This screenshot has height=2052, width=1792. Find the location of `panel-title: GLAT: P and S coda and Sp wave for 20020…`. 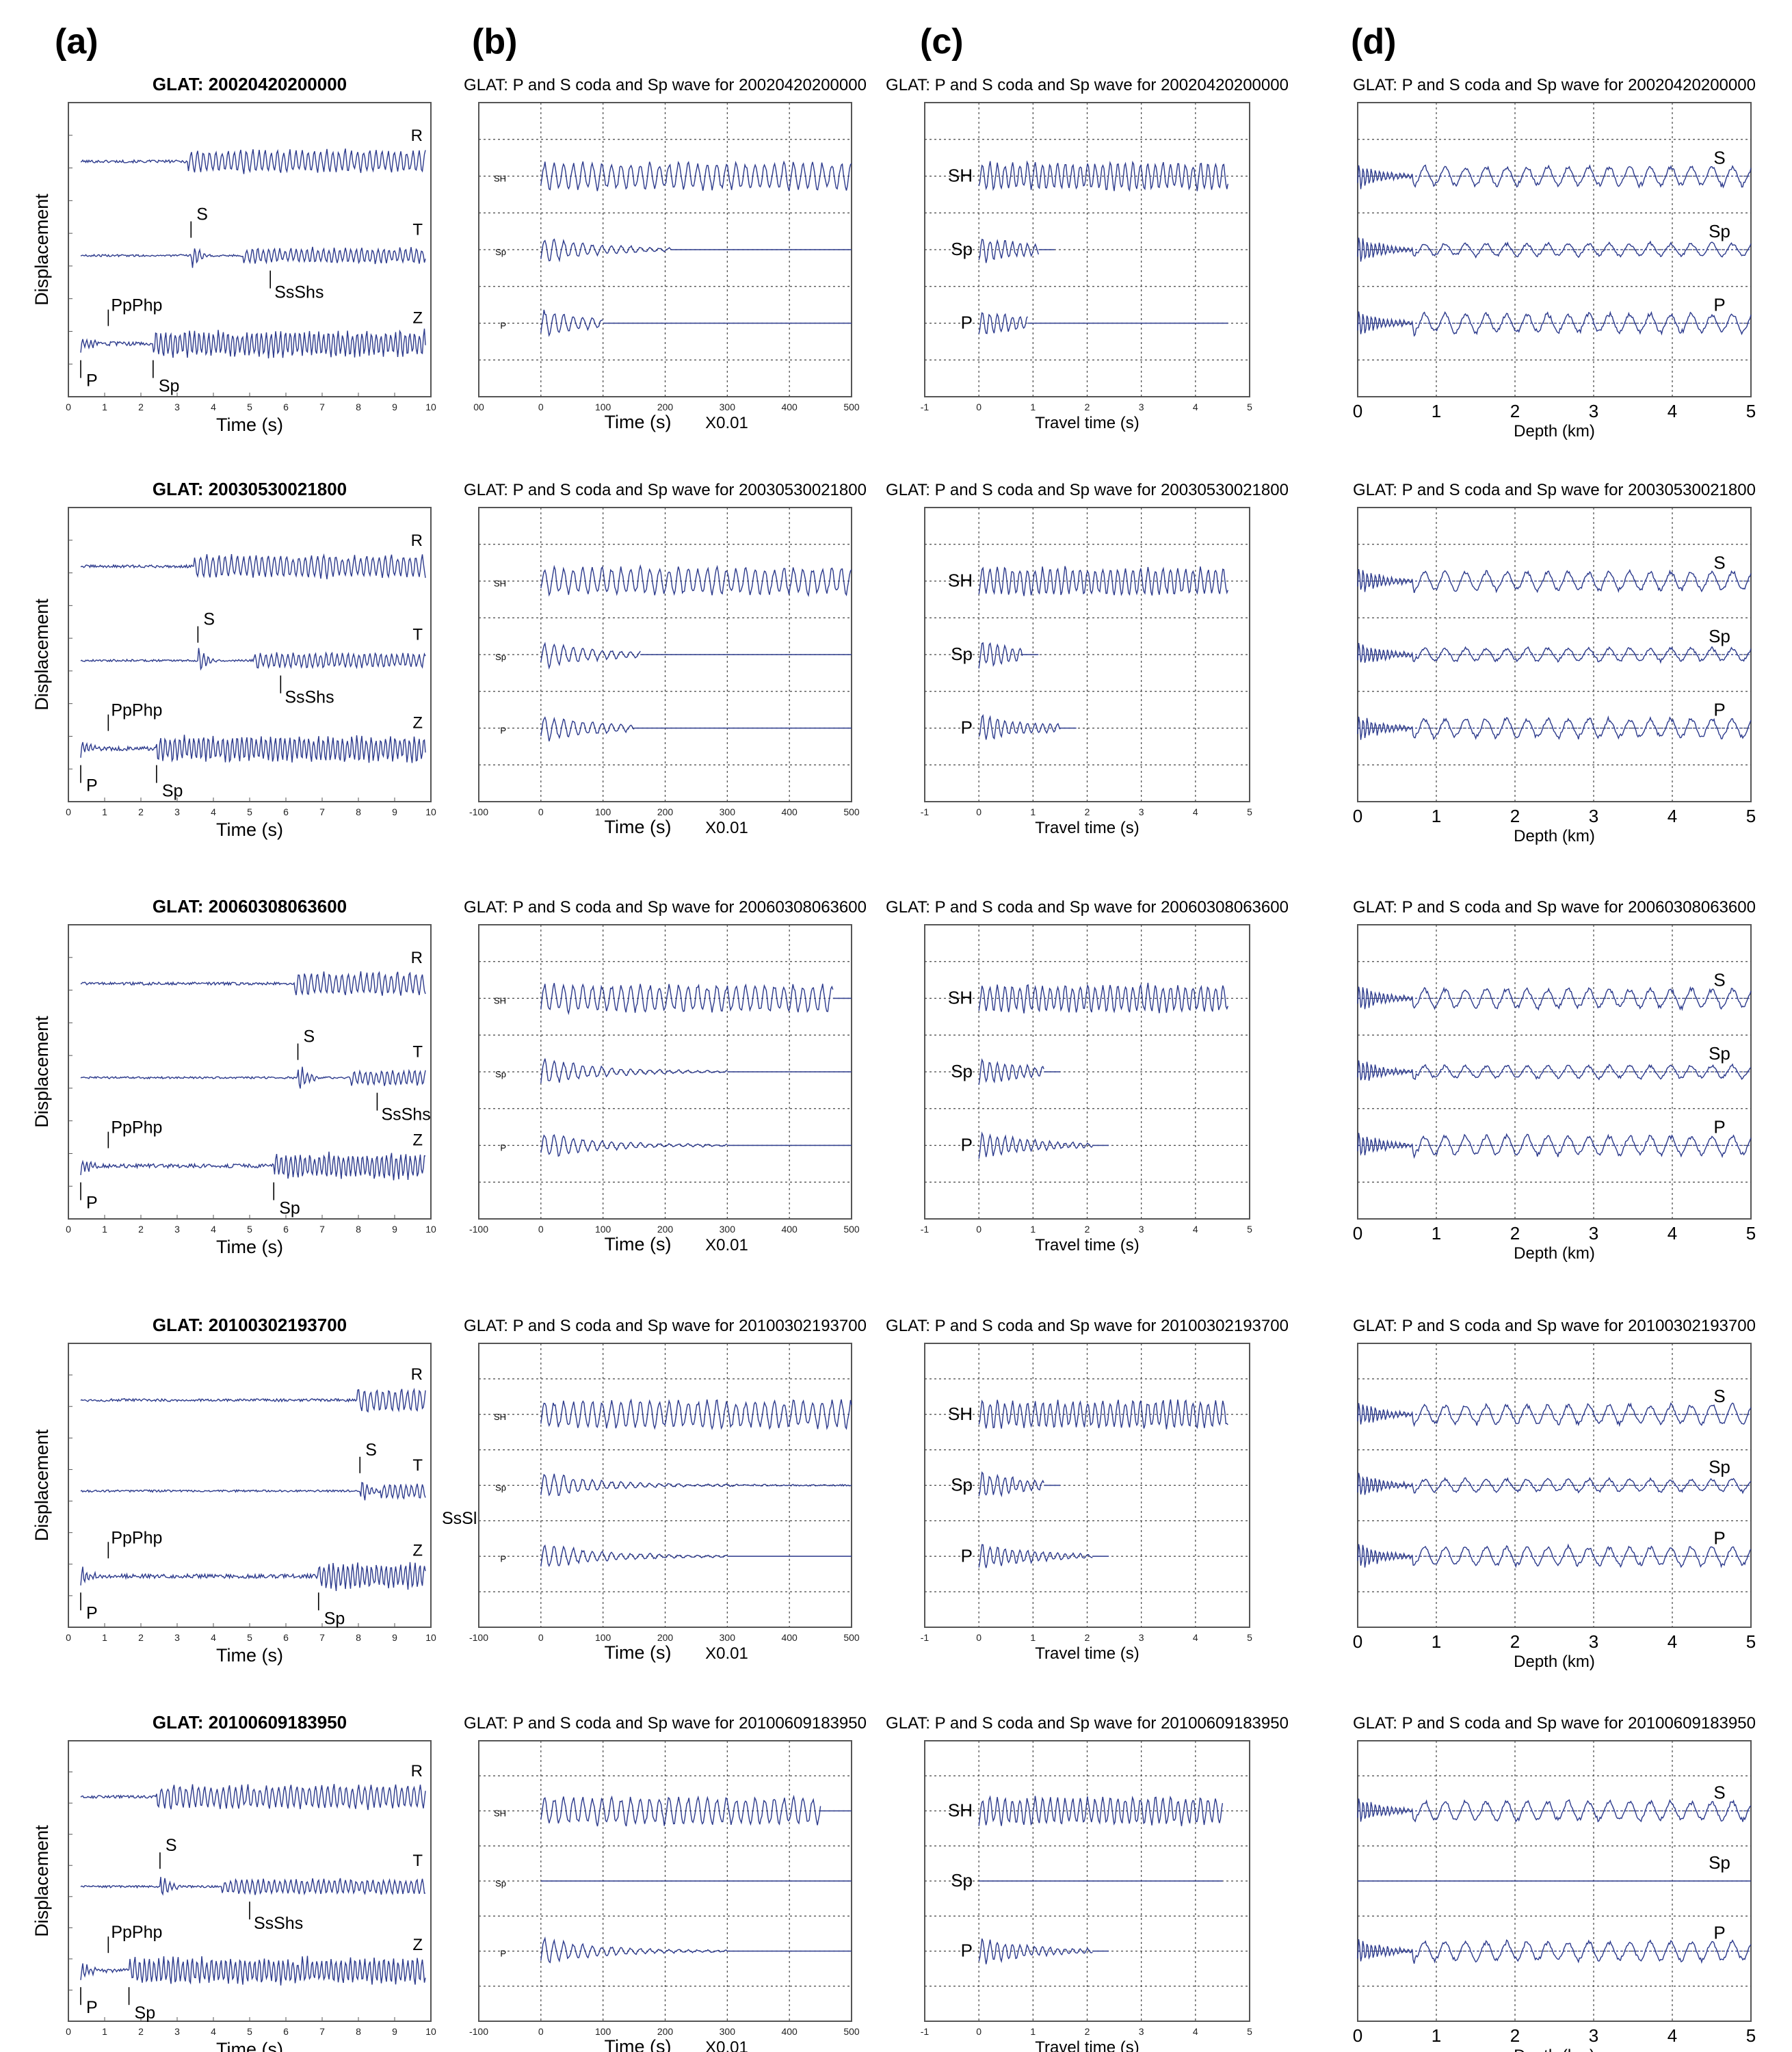

panel-title: GLAT: P and S coda and Sp wave for 20020… is located at coordinates (665, 85).